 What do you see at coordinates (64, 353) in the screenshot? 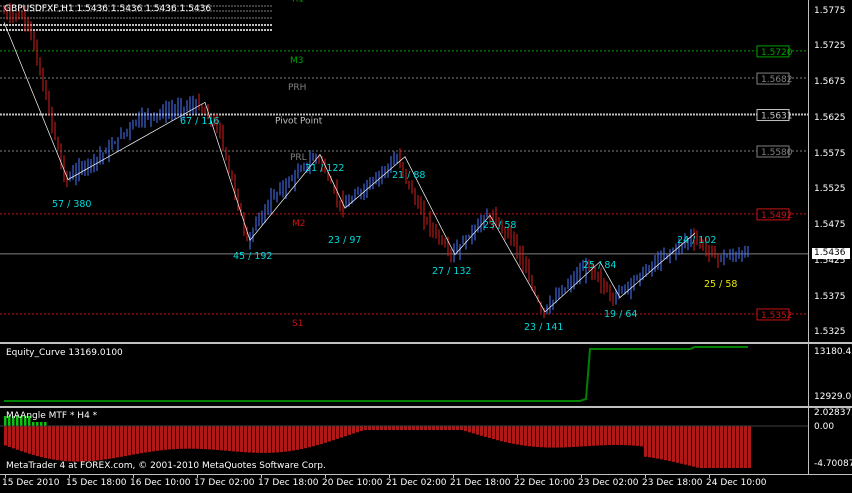
I see `equity-label: Equity_Curve 13169.0100` at bounding box center [64, 353].